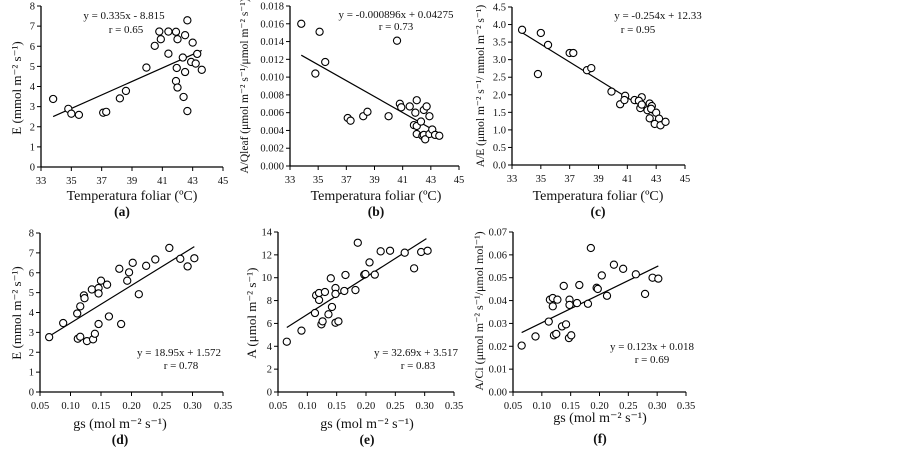 The width and height of the screenshot is (903, 449). What do you see at coordinates (32, 168) in the screenshot?
I see `panel-a-y-tick-label: 0` at bounding box center [32, 168].